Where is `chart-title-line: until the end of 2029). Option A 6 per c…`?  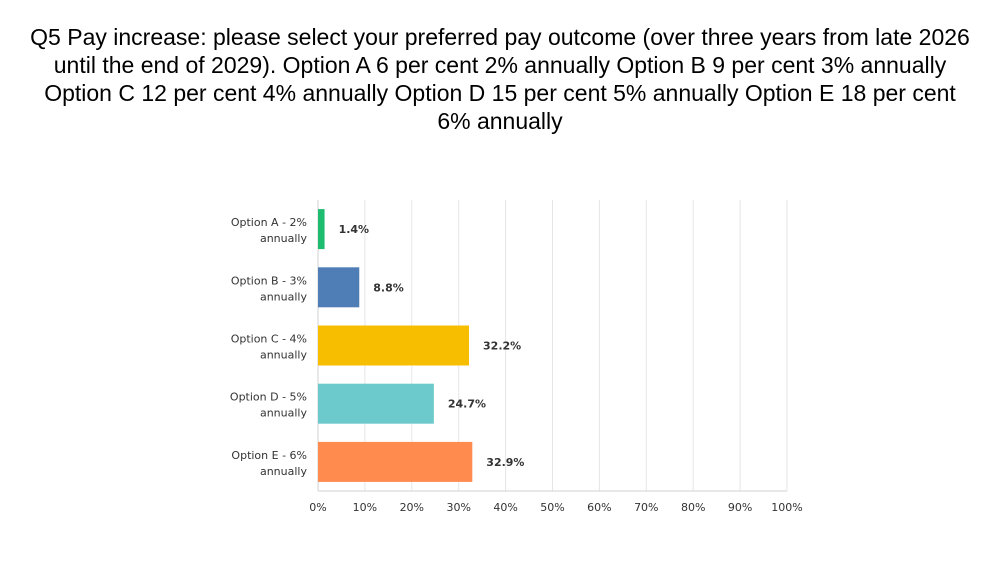 chart-title-line: until the end of 2029). Option A 6 per c… is located at coordinates (500, 65).